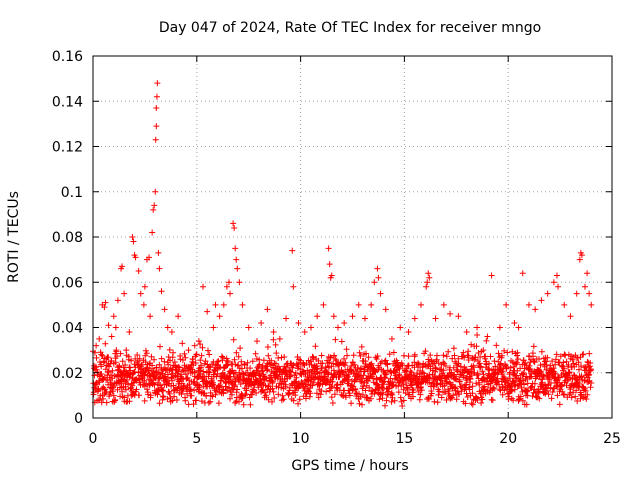  I want to click on y-tick-label: 0.06, so click(67, 283).